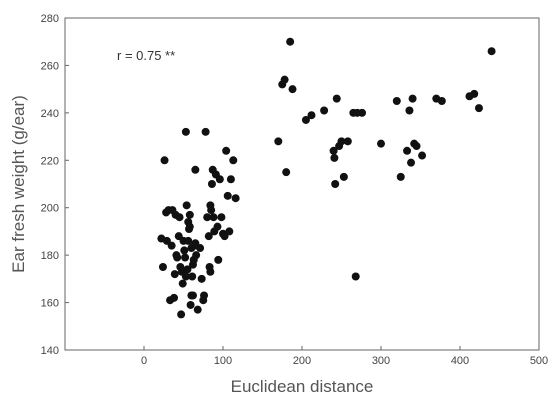  What do you see at coordinates (50, 209) in the screenshot?
I see `y-tick-label: 200` at bounding box center [50, 209].